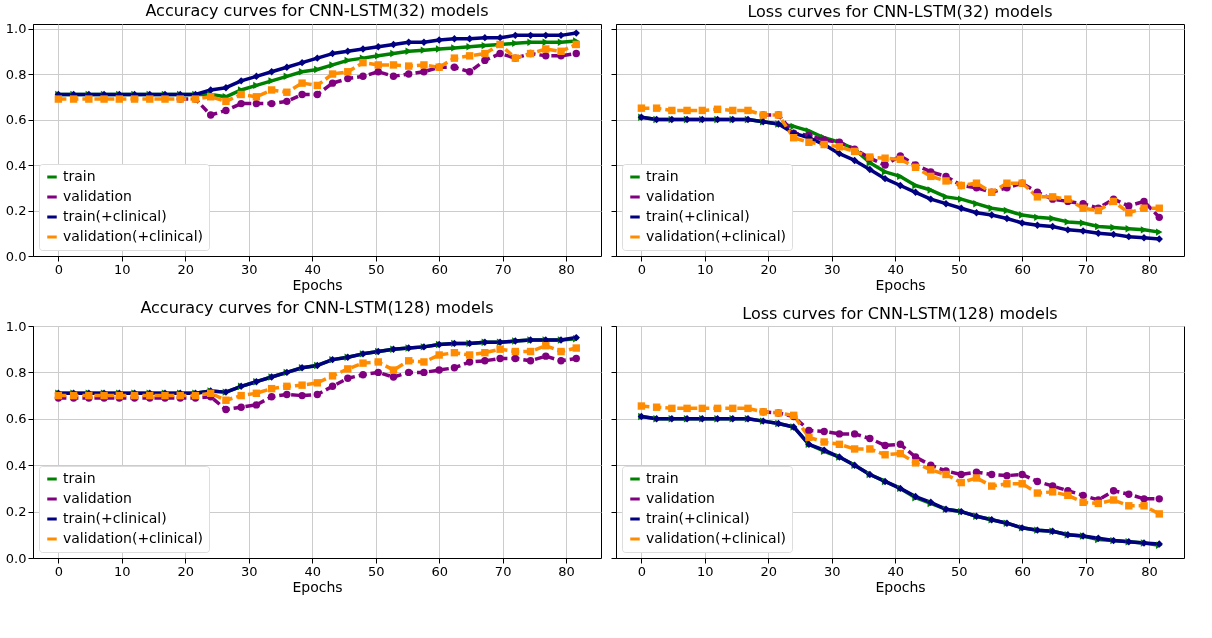  Describe the element at coordinates (900, 313) in the screenshot. I see `chart-title: Loss curves for CNN-LSTM(128) models` at that location.